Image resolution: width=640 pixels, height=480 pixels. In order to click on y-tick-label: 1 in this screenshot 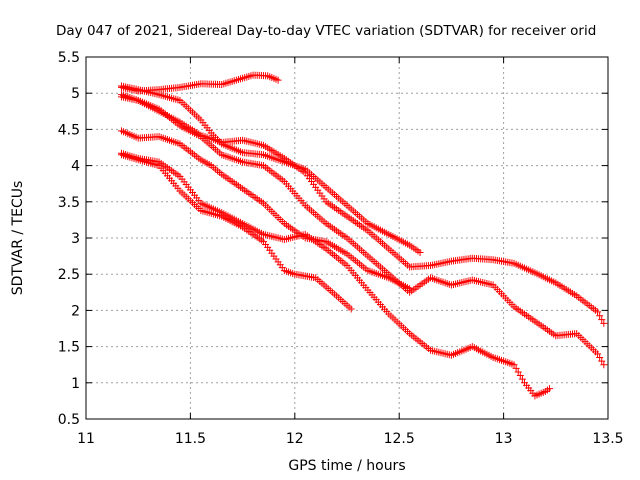, I will do `click(75, 384)`.